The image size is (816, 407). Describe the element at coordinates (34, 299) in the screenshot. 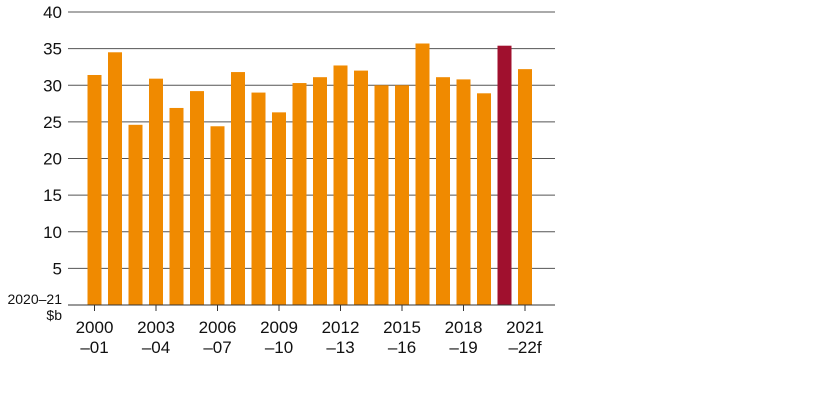

I see `y-unit-label-line-1: 2020–21` at that location.